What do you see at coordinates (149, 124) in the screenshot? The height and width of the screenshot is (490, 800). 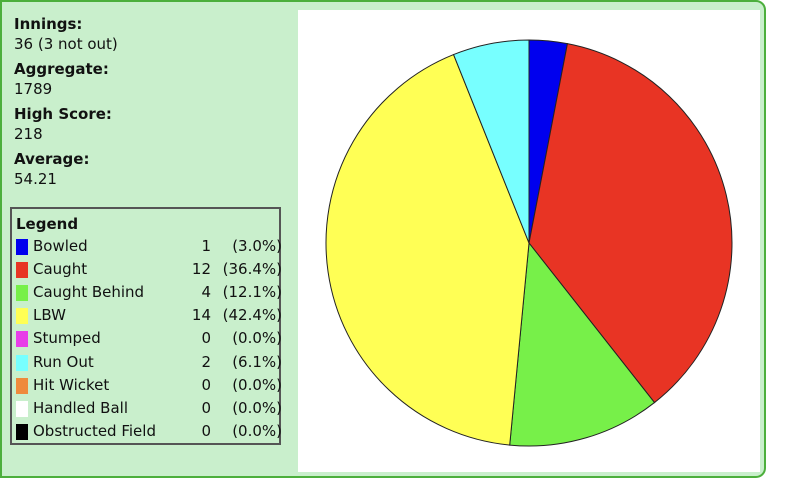 I see `stat-high-score: High Score: 218` at bounding box center [149, 124].